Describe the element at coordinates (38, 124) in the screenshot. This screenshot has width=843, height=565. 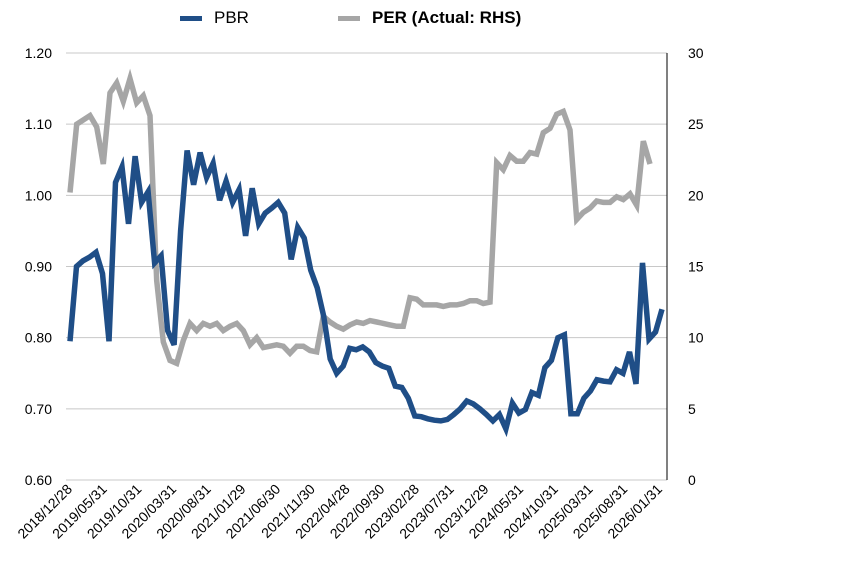
I see `y-left-tick-label: 1.10` at that location.